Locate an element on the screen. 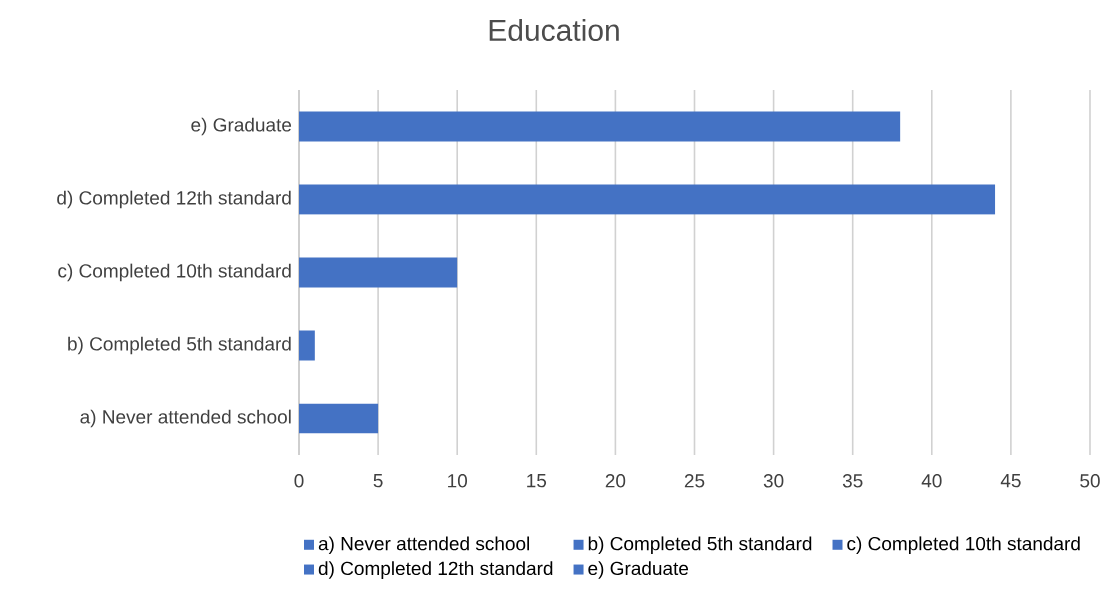 This screenshot has width=1108, height=596. x-tick-label: 0 is located at coordinates (299, 481).